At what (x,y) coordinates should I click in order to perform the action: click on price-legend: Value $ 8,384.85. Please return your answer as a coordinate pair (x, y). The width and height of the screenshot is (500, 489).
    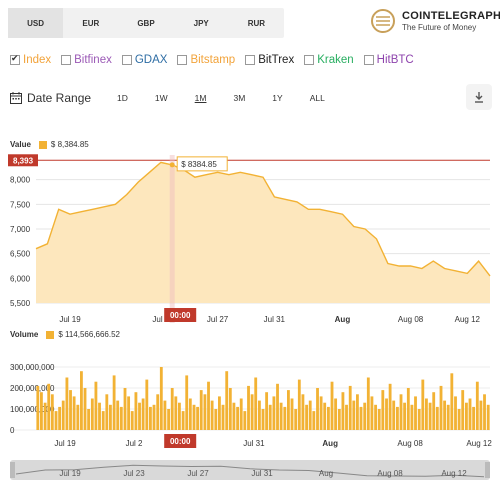
    Looking at the image, I should click on (49, 144).